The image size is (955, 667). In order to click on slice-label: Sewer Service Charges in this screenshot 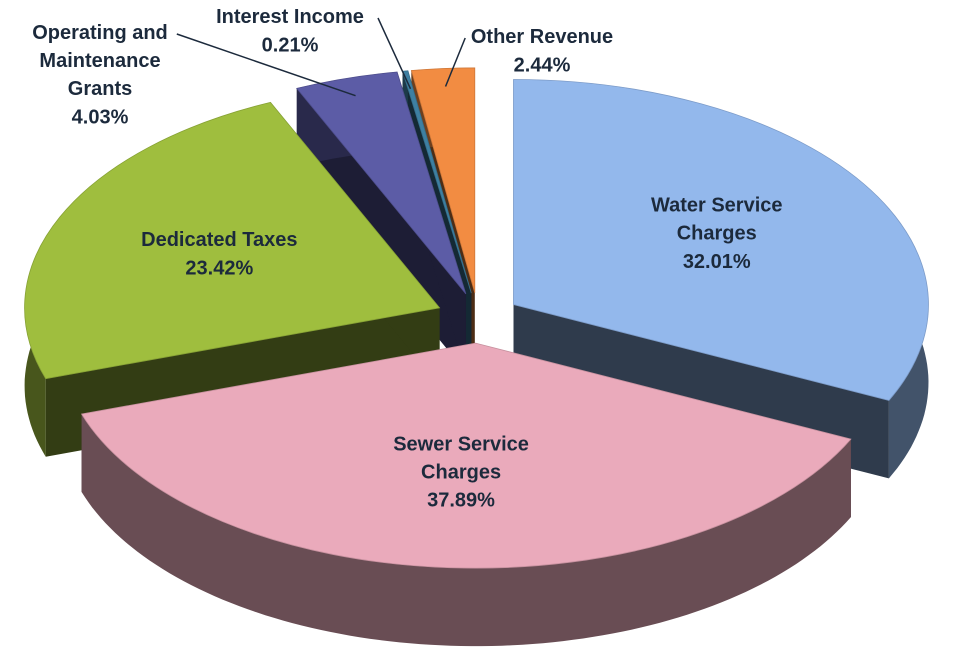, I will do `click(461, 459)`.